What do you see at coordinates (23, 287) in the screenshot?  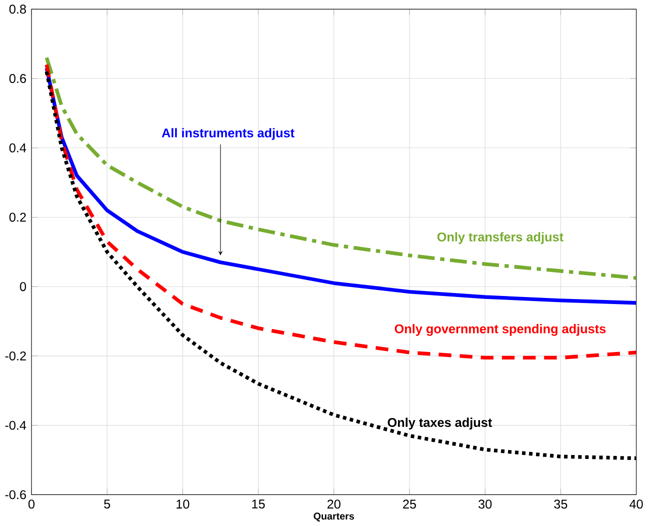 I see `y-tick-label: 0` at bounding box center [23, 287].